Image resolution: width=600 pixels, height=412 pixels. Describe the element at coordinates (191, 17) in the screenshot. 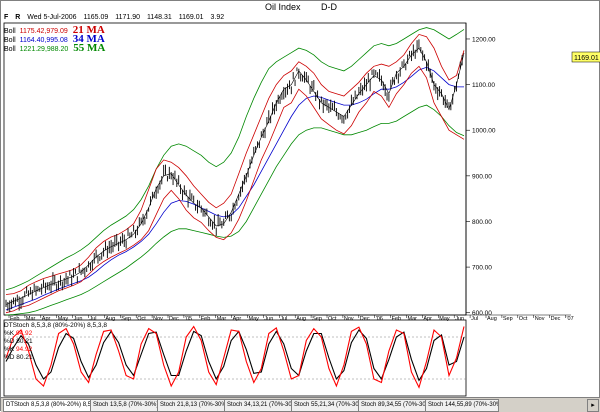

I see `bar-close: 1169.01` at that location.